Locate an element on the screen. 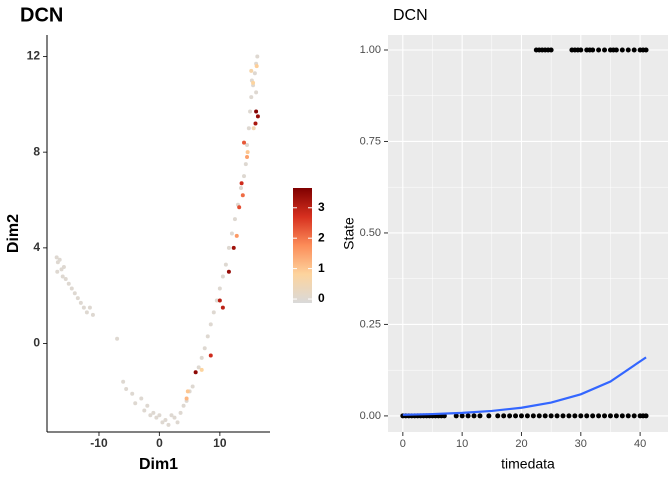 Image resolution: width=672 pixels, height=480 pixels. x-tick-label: 30 is located at coordinates (581, 444).